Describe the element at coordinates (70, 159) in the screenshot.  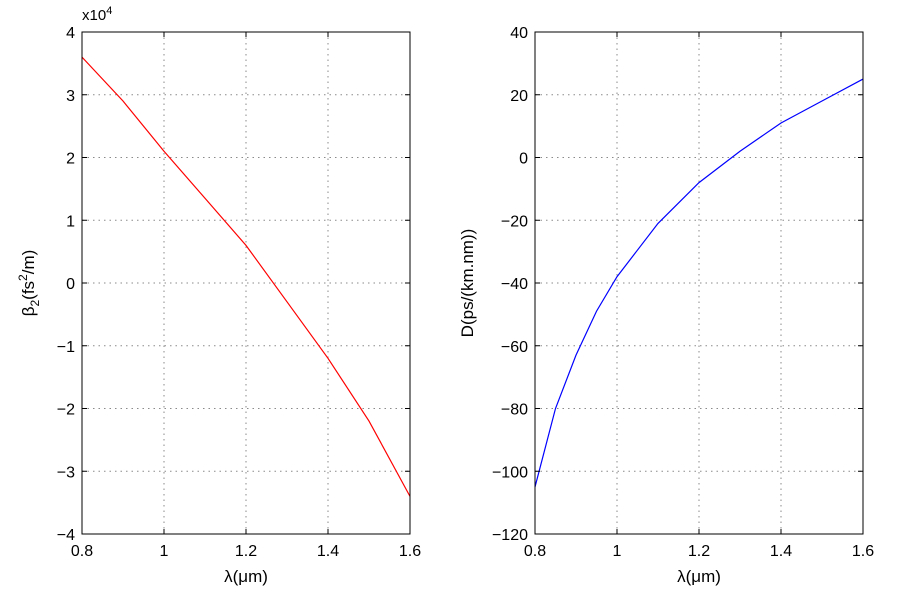
I see `chart-0-y-tick-label: 2` at that location.